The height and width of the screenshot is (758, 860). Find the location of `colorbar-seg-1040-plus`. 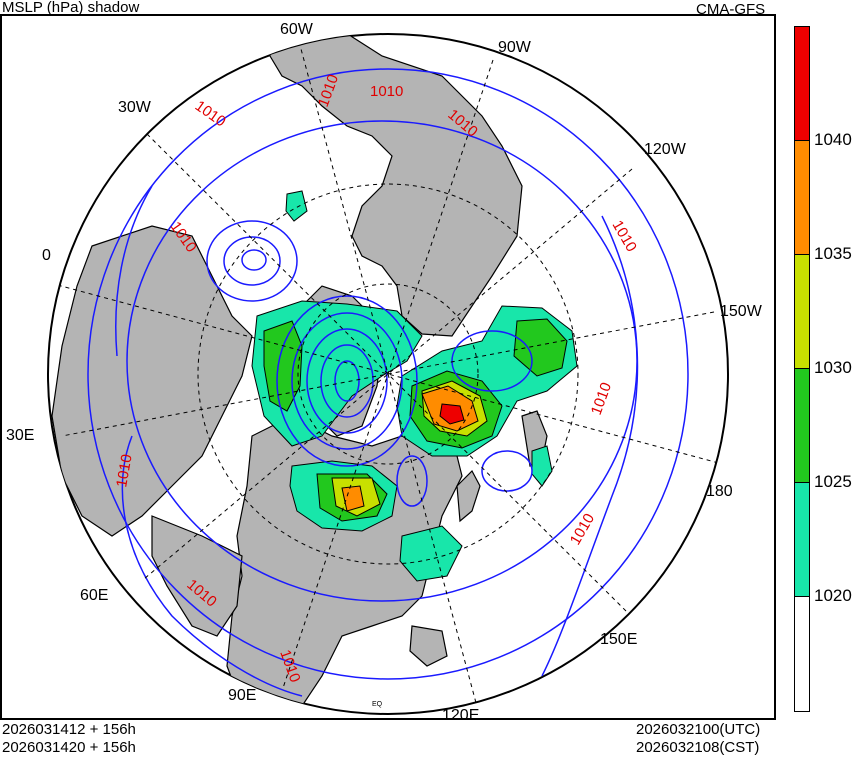

colorbar-seg-1040-plus is located at coordinates (802, 84).